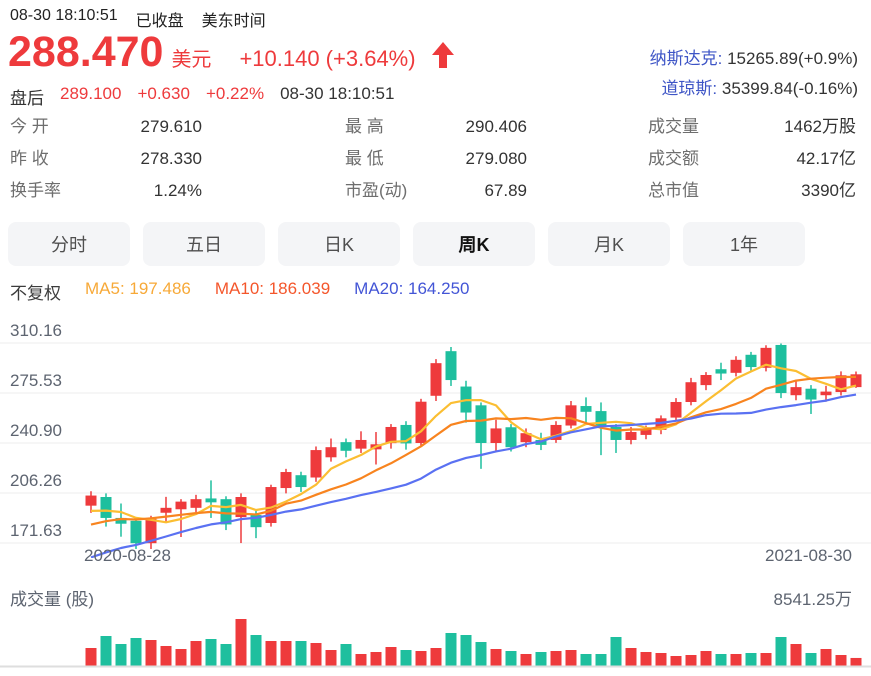 The image size is (871, 676). I want to click on tab-minute: 分时, so click(69, 244).